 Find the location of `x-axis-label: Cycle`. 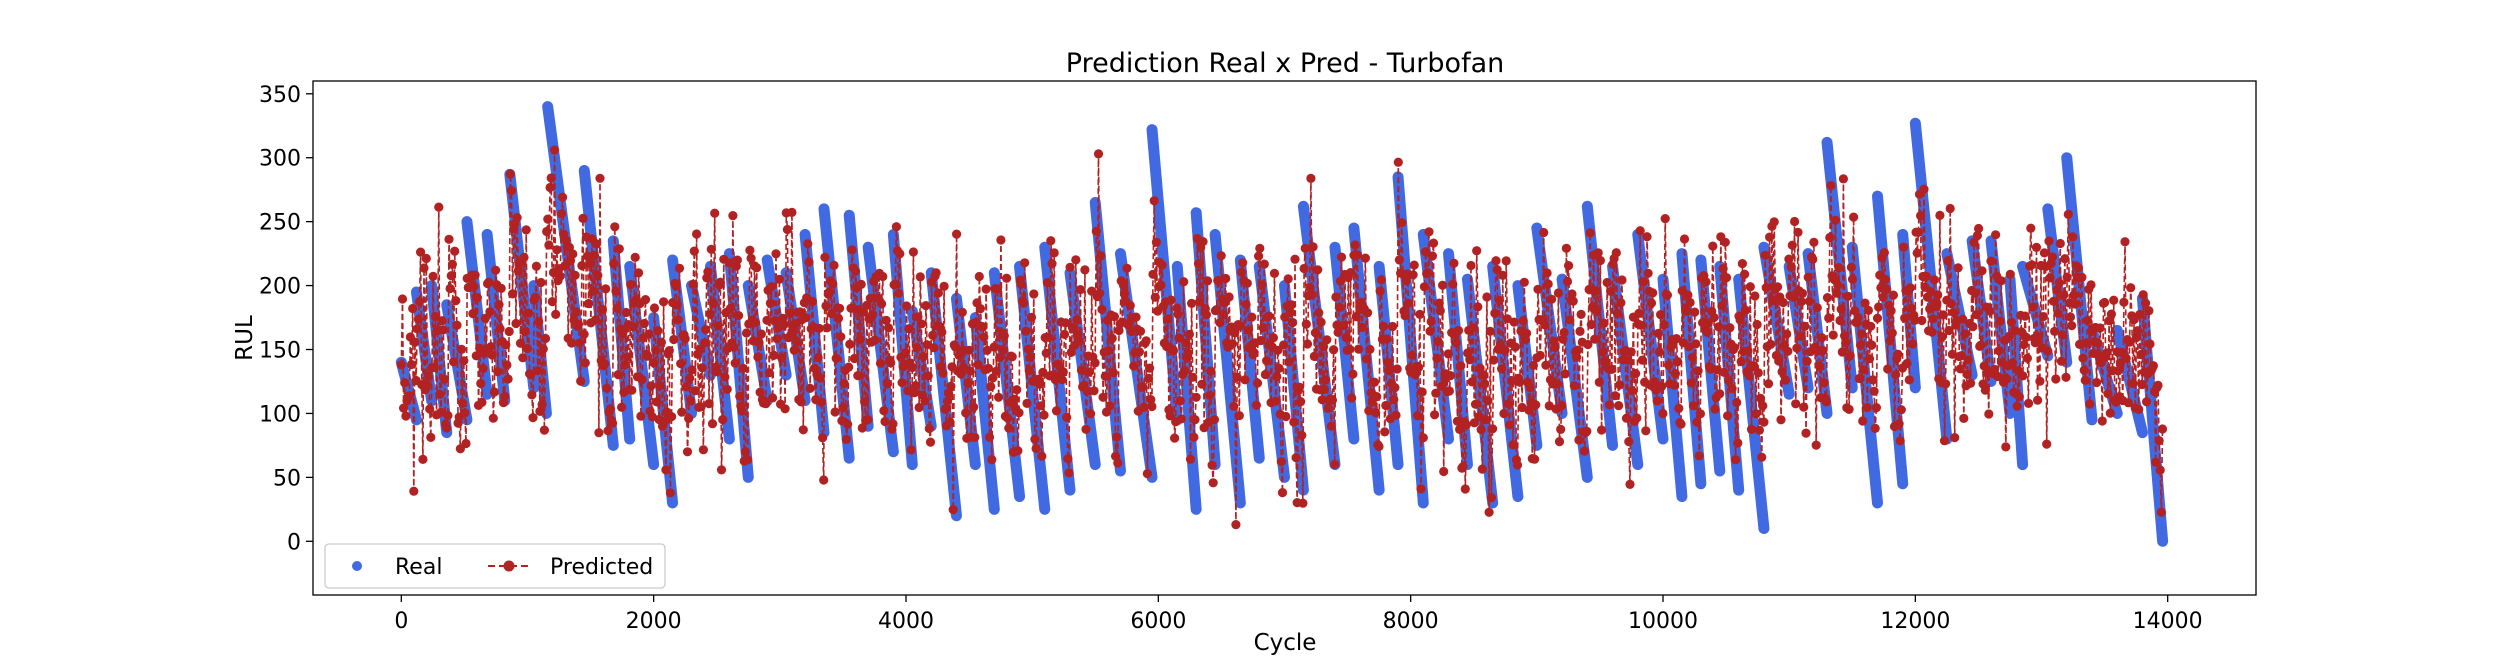

x-axis-label: Cycle is located at coordinates (1285, 643).